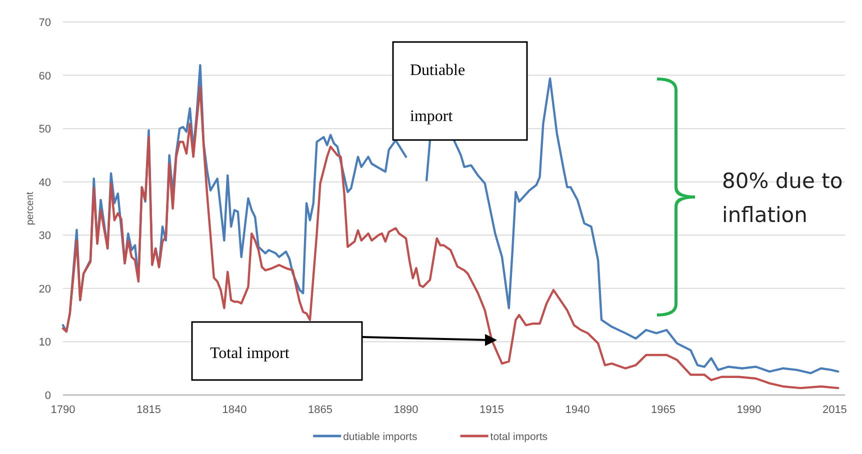 This screenshot has width=862, height=454. I want to click on text: Dutiable import, so click(438, 93).